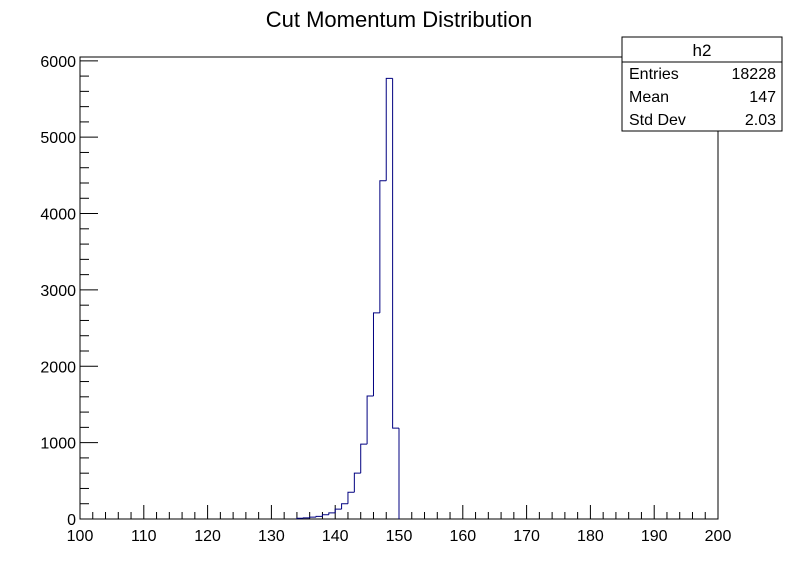 The width and height of the screenshot is (798, 576). Describe the element at coordinates (399, 536) in the screenshot. I see `x-tick-label: 150` at that location.